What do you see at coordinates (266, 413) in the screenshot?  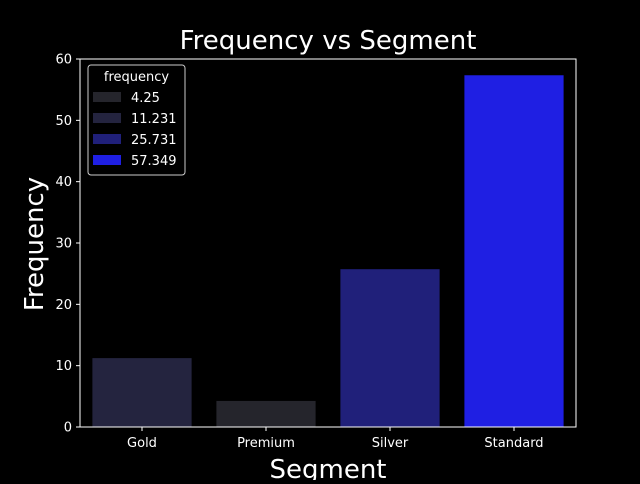 I see `bar-premium` at bounding box center [266, 413].